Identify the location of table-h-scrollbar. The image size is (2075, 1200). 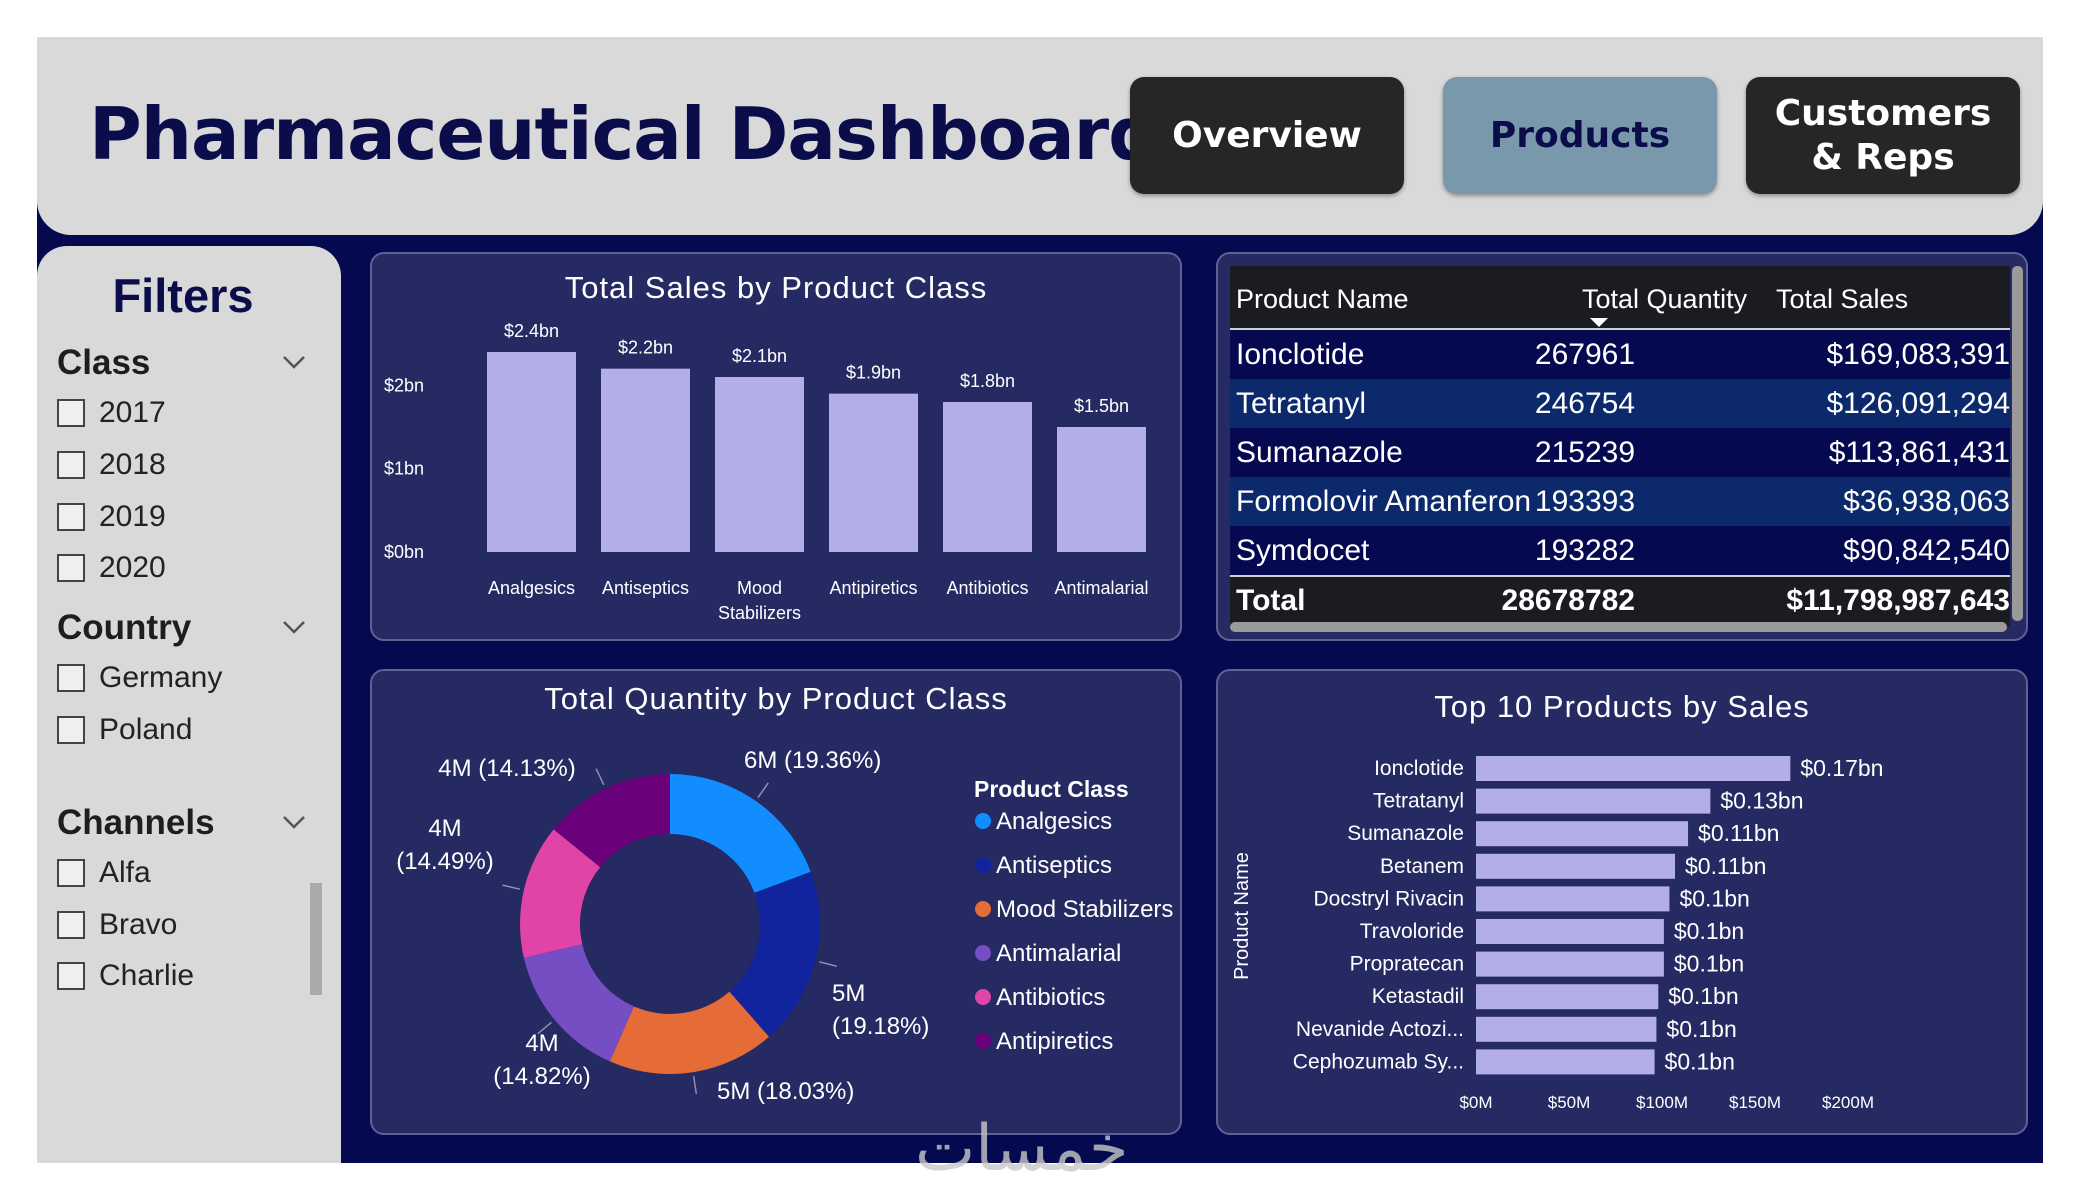
(1618, 627).